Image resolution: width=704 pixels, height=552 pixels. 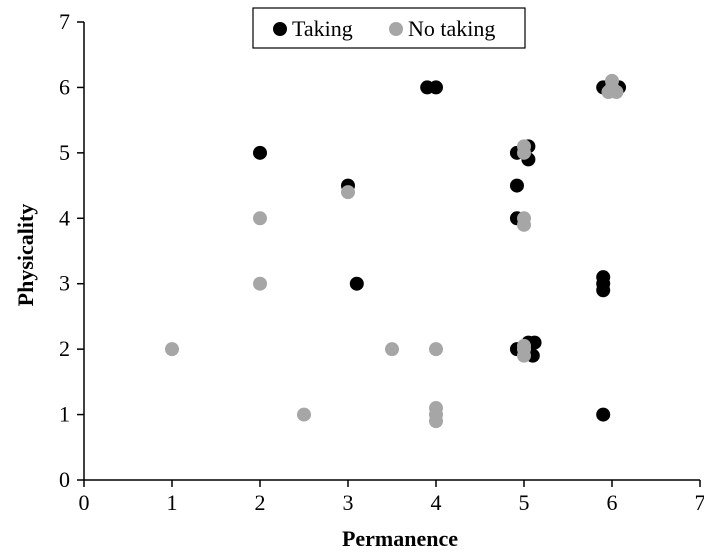 What do you see at coordinates (64, 348) in the screenshot?
I see `y-tick-label: 2` at bounding box center [64, 348].